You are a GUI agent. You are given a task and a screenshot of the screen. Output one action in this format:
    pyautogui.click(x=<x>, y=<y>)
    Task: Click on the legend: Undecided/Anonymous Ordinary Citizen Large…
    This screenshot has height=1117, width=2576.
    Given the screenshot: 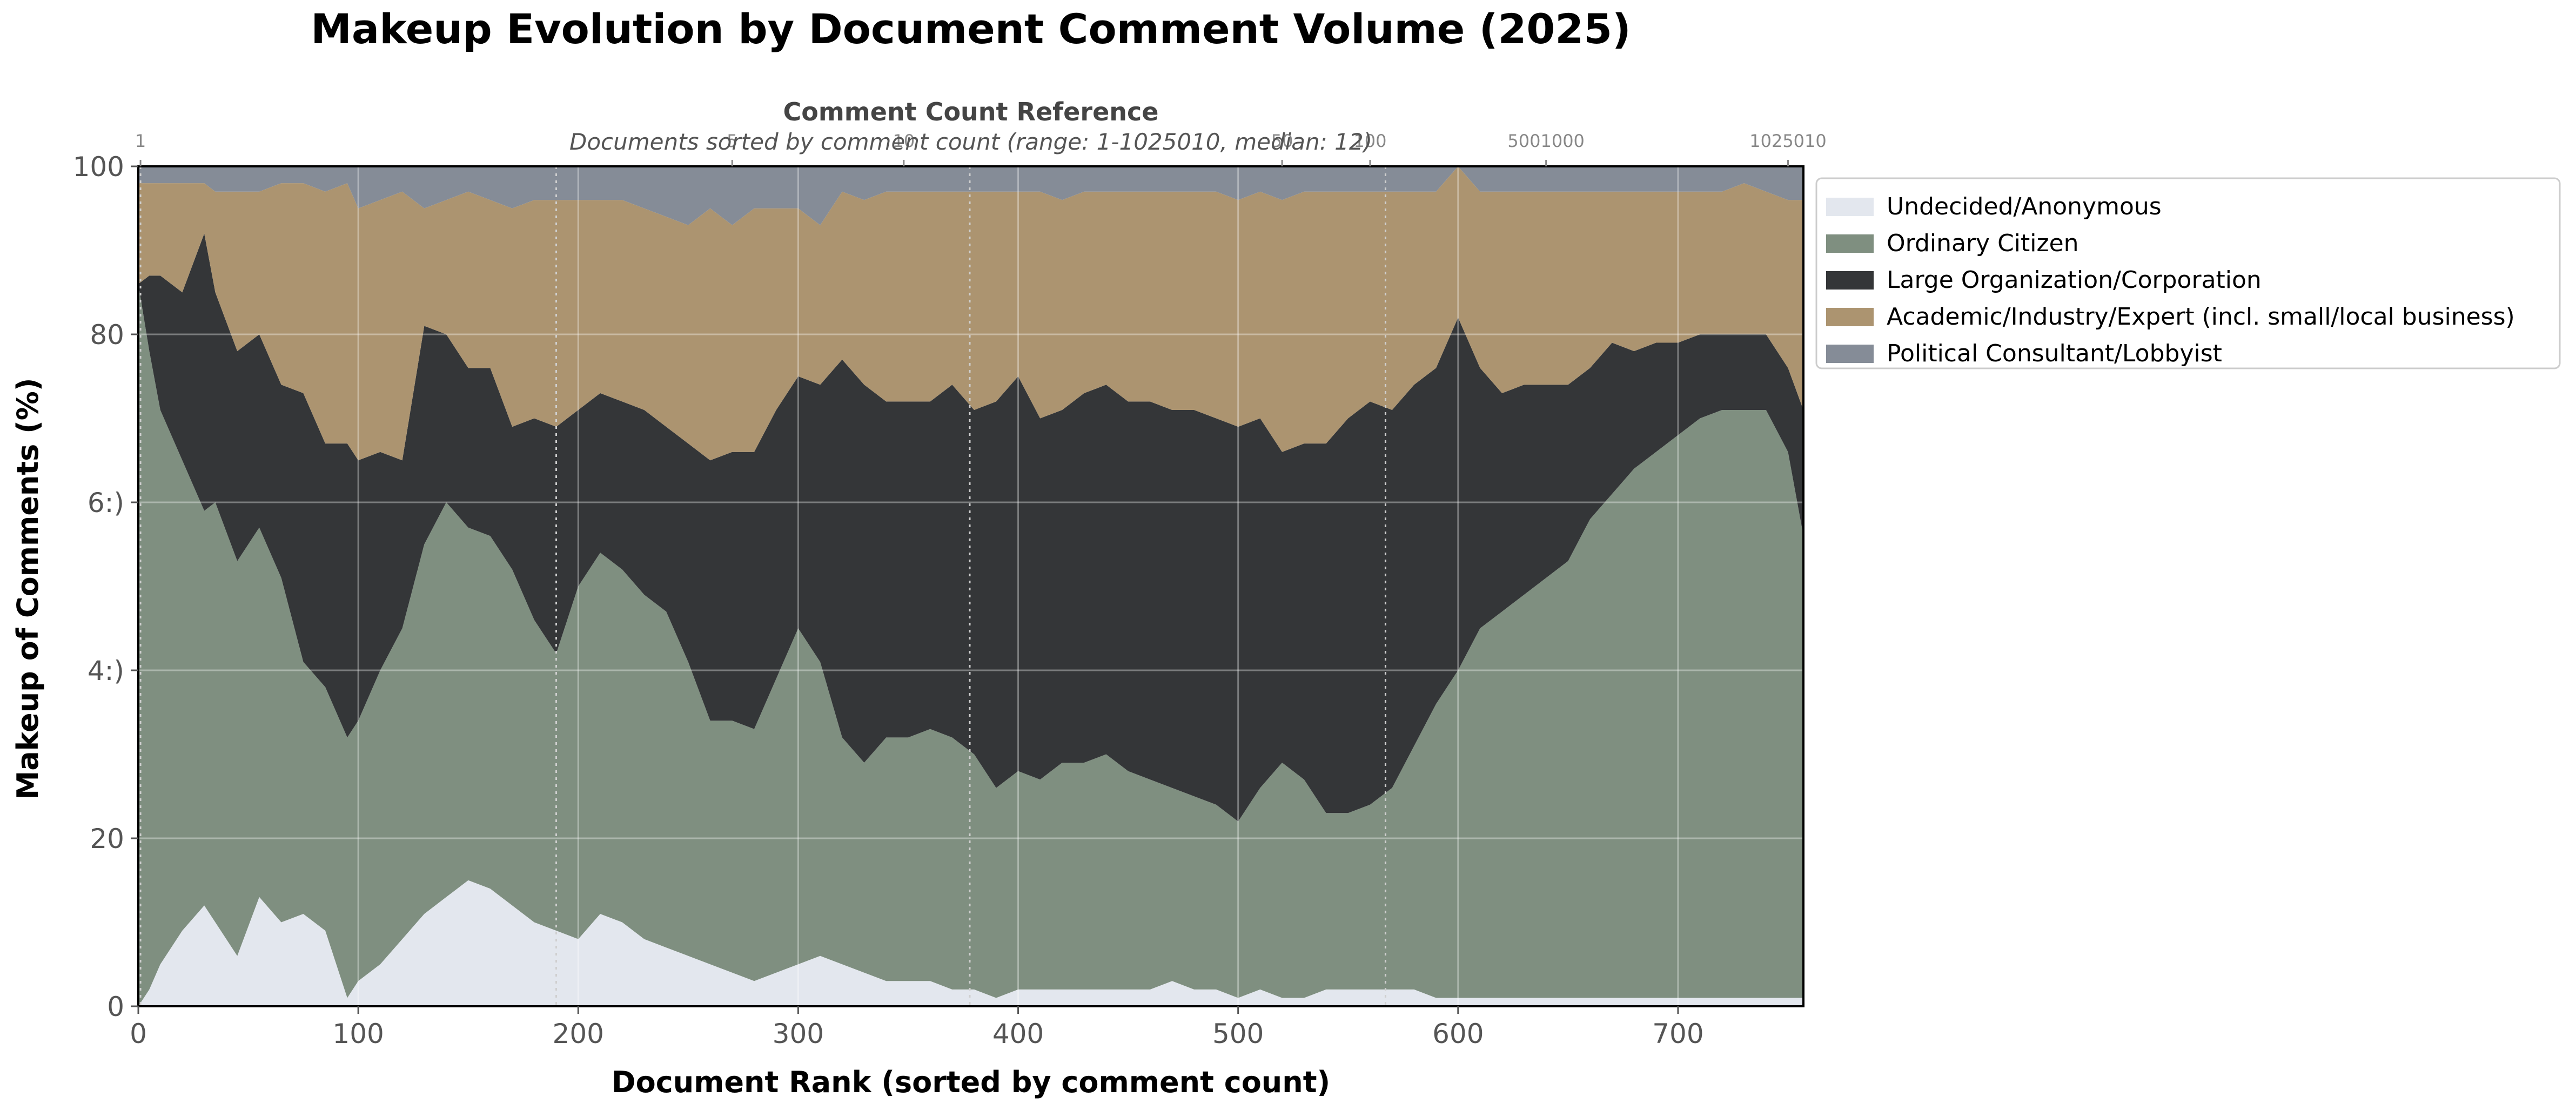 What is the action you would take?
    pyautogui.click(x=2188, y=273)
    